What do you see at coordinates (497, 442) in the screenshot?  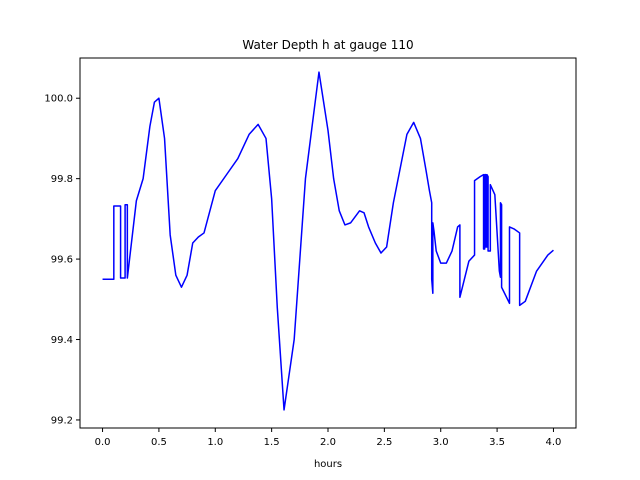 I see `x-tick-label: 3.5` at bounding box center [497, 442].